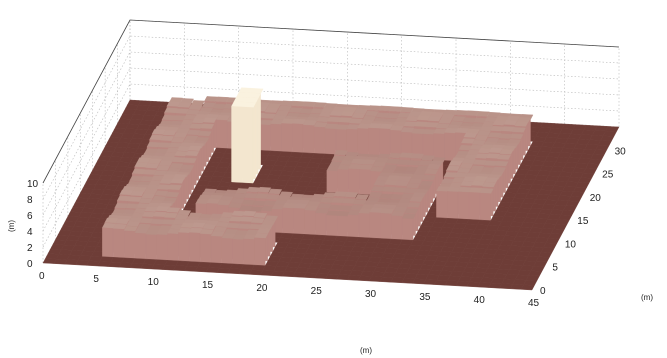  What do you see at coordinates (371, 294) in the screenshot?
I see `x-tick-label: 30` at bounding box center [371, 294].